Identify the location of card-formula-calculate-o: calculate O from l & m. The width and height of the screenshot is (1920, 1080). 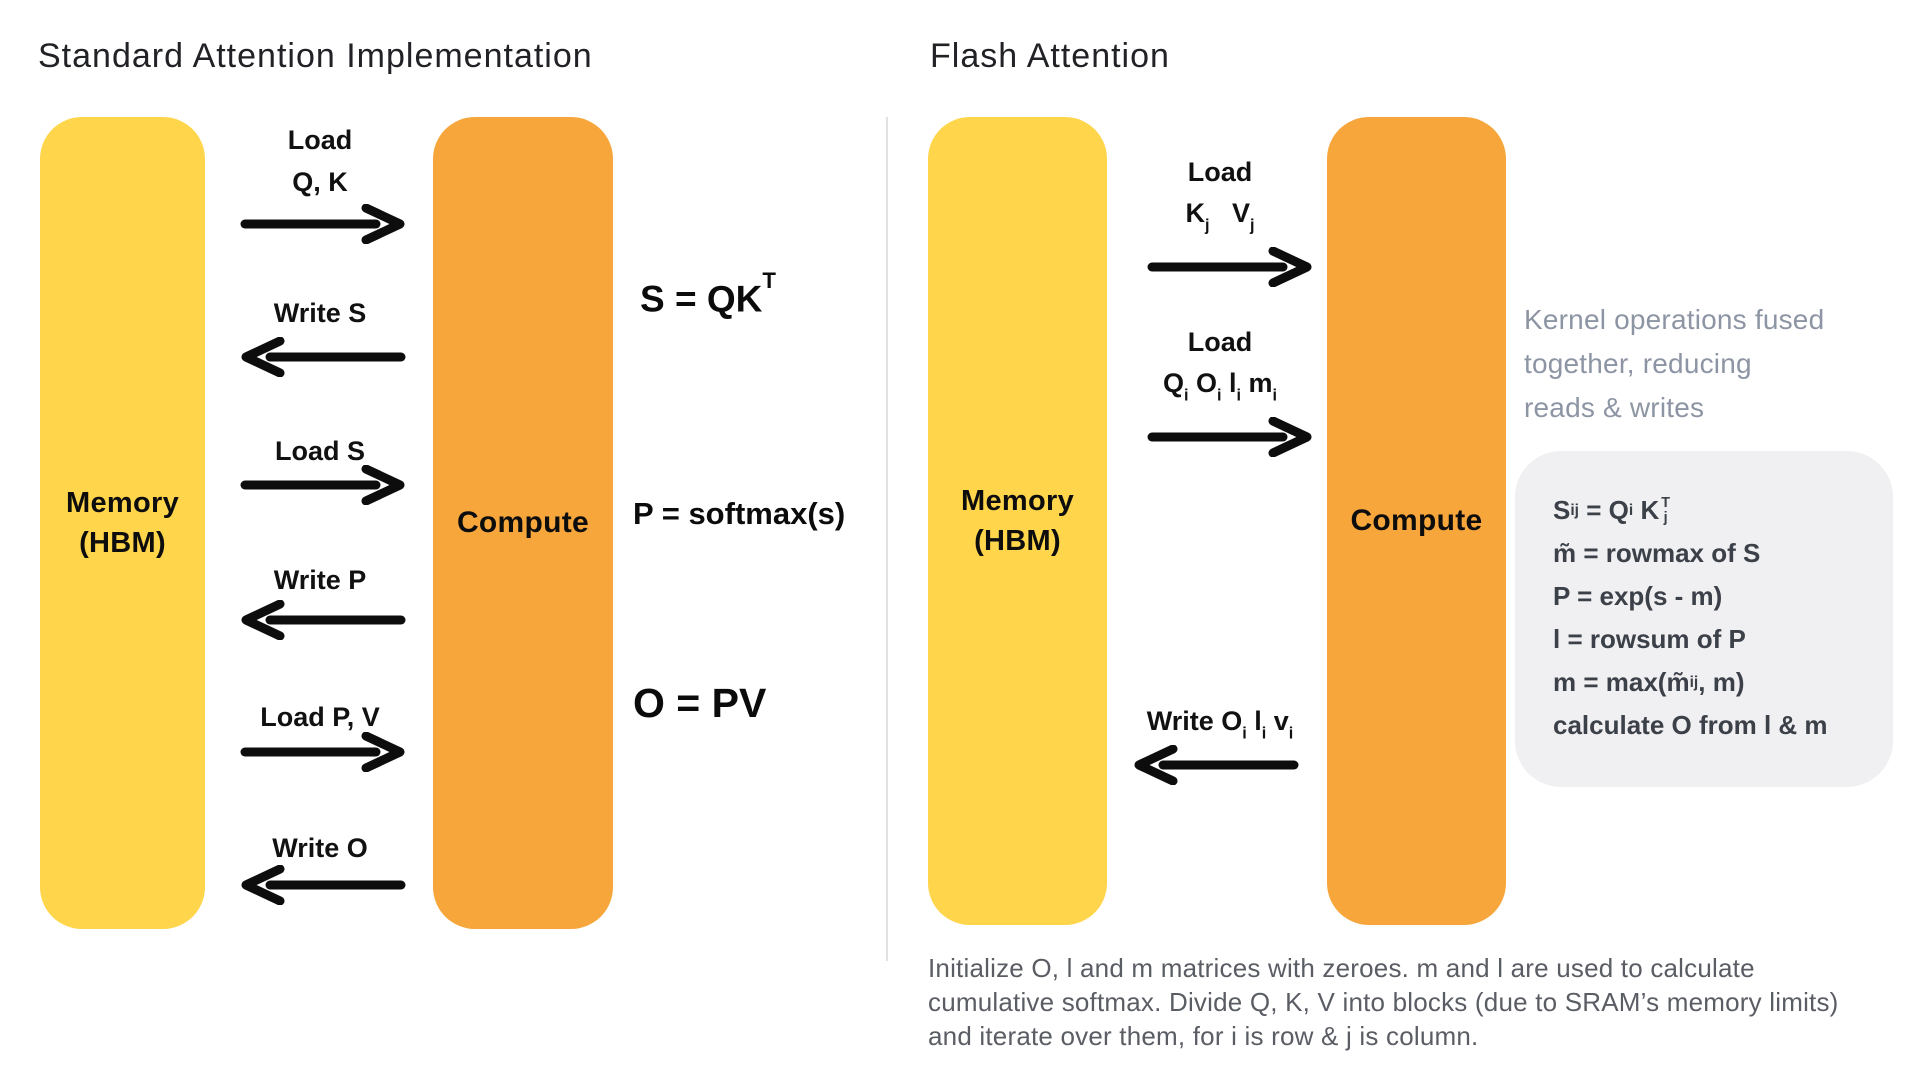
(1690, 725).